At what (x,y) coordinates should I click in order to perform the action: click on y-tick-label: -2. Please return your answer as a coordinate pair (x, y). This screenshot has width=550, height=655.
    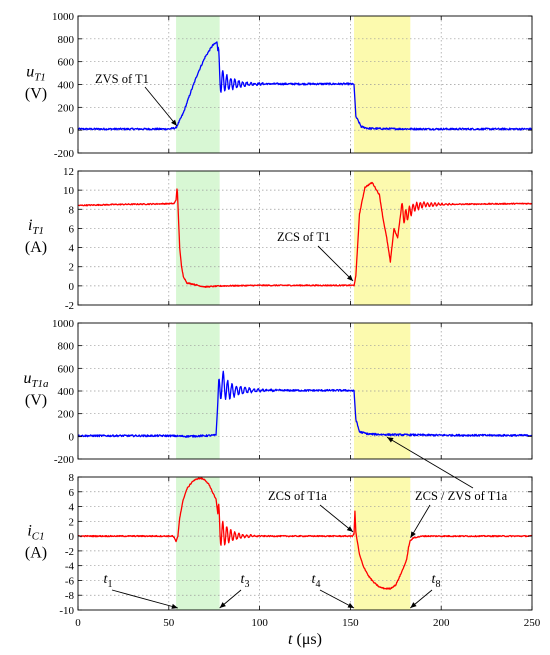
    Looking at the image, I should click on (69, 552).